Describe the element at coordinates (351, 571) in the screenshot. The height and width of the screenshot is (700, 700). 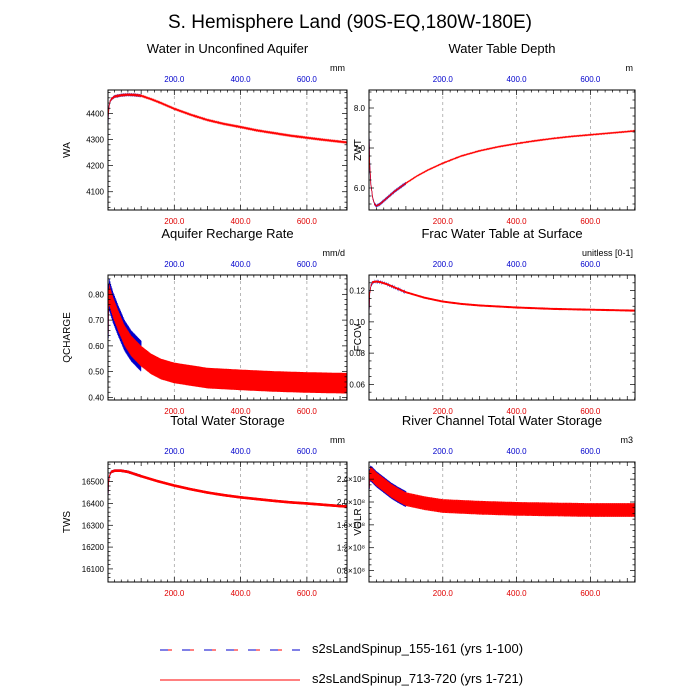
I see `y-tick-label: 0.8×10⁸` at that location.